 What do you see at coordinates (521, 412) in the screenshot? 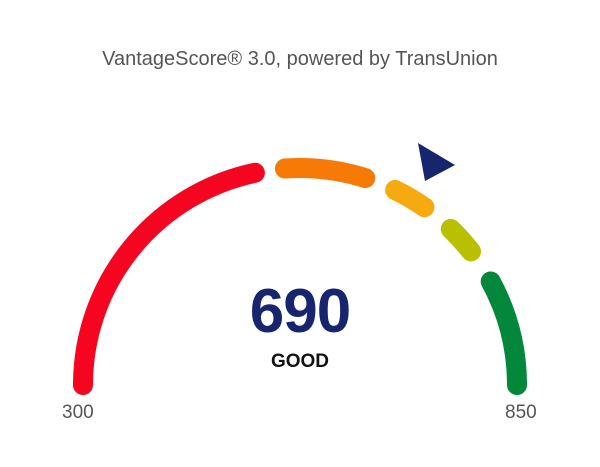
I see `gauge-max-label: 850` at bounding box center [521, 412].